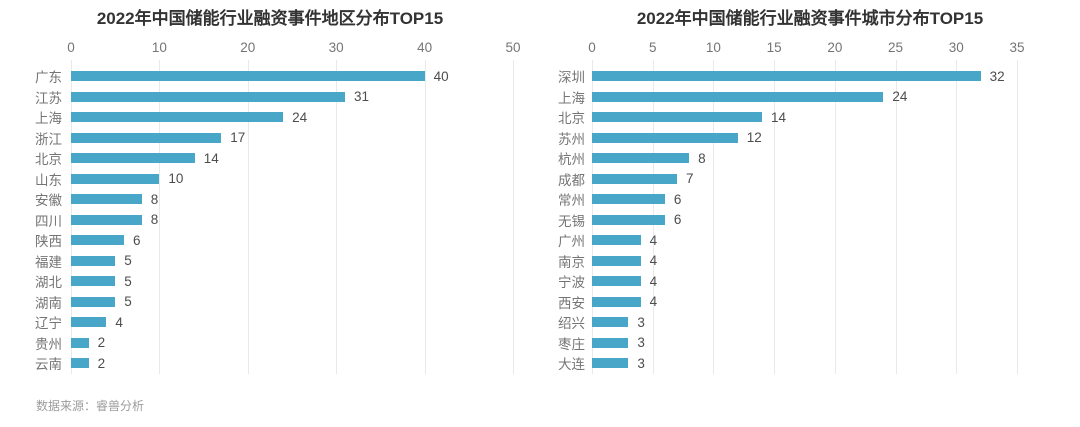 The image size is (1080, 427). What do you see at coordinates (154, 199) in the screenshot?
I see `value-label: 8` at bounding box center [154, 199].